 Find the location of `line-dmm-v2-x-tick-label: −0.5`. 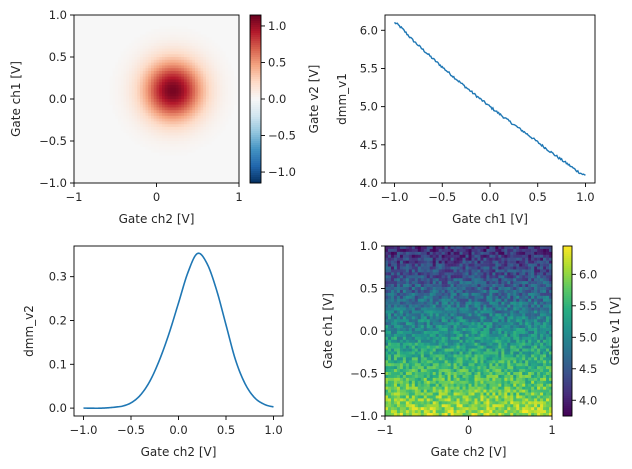

line-dmm-v2-x-tick-label: −0.5 is located at coordinates (131, 430).